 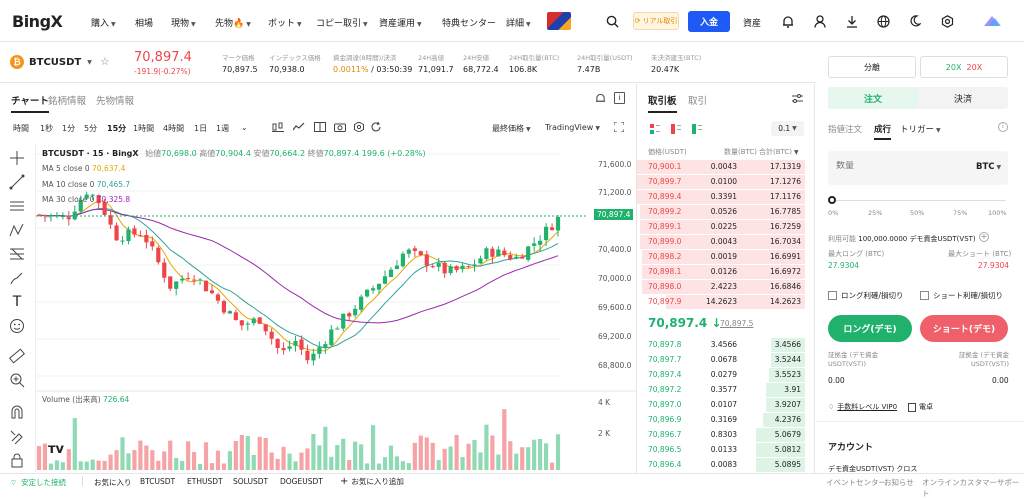 I want to click on promo-banner-icon, so click(x=559, y=21).